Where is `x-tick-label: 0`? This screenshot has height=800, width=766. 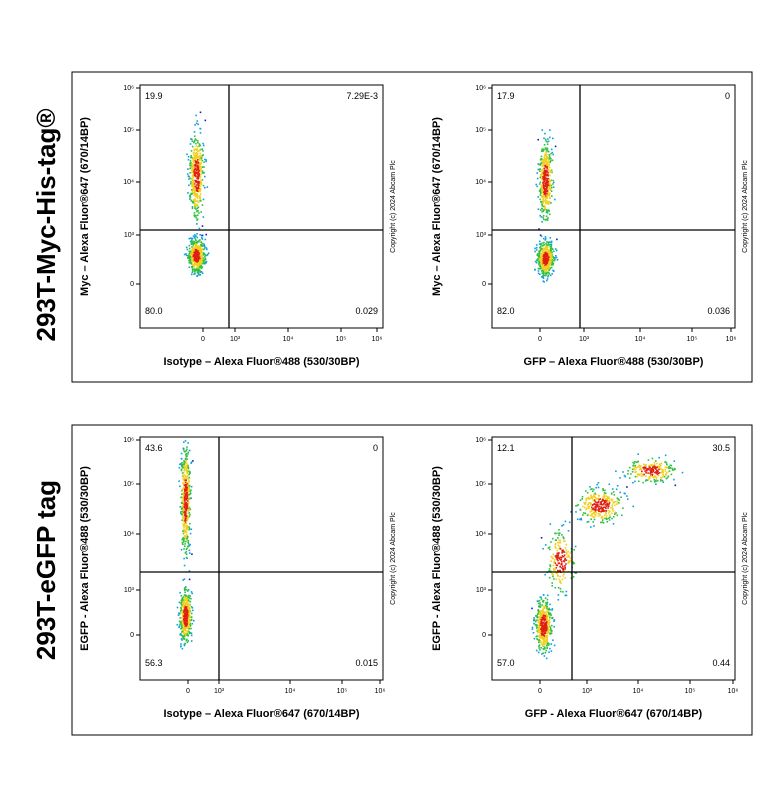 x-tick-label: 0 is located at coordinates (540, 339).